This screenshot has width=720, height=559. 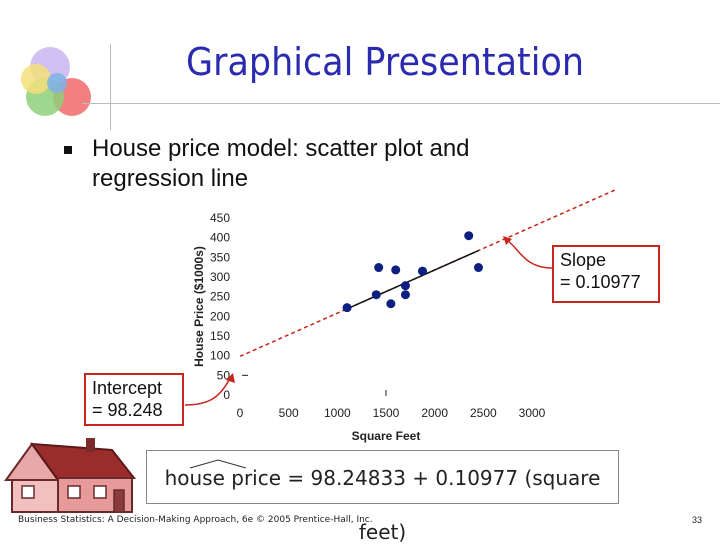 What do you see at coordinates (224, 375) in the screenshot?
I see `y-tick-label: 50` at bounding box center [224, 375].